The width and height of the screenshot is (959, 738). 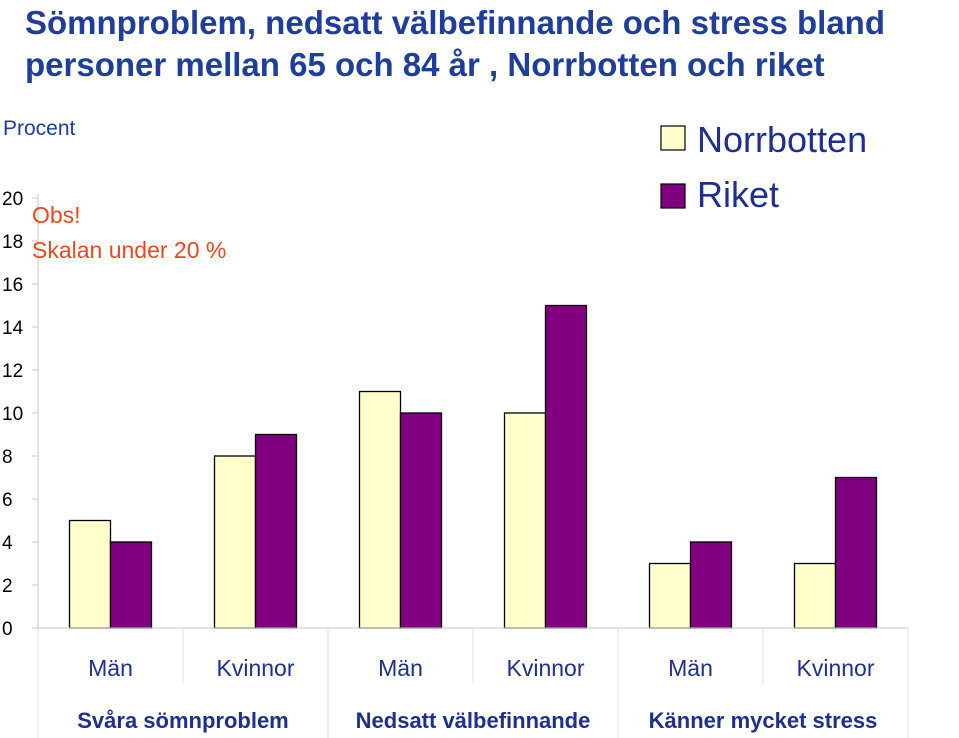 What do you see at coordinates (763, 720) in the screenshot?
I see `x-group-label: Känner mycket stress` at bounding box center [763, 720].